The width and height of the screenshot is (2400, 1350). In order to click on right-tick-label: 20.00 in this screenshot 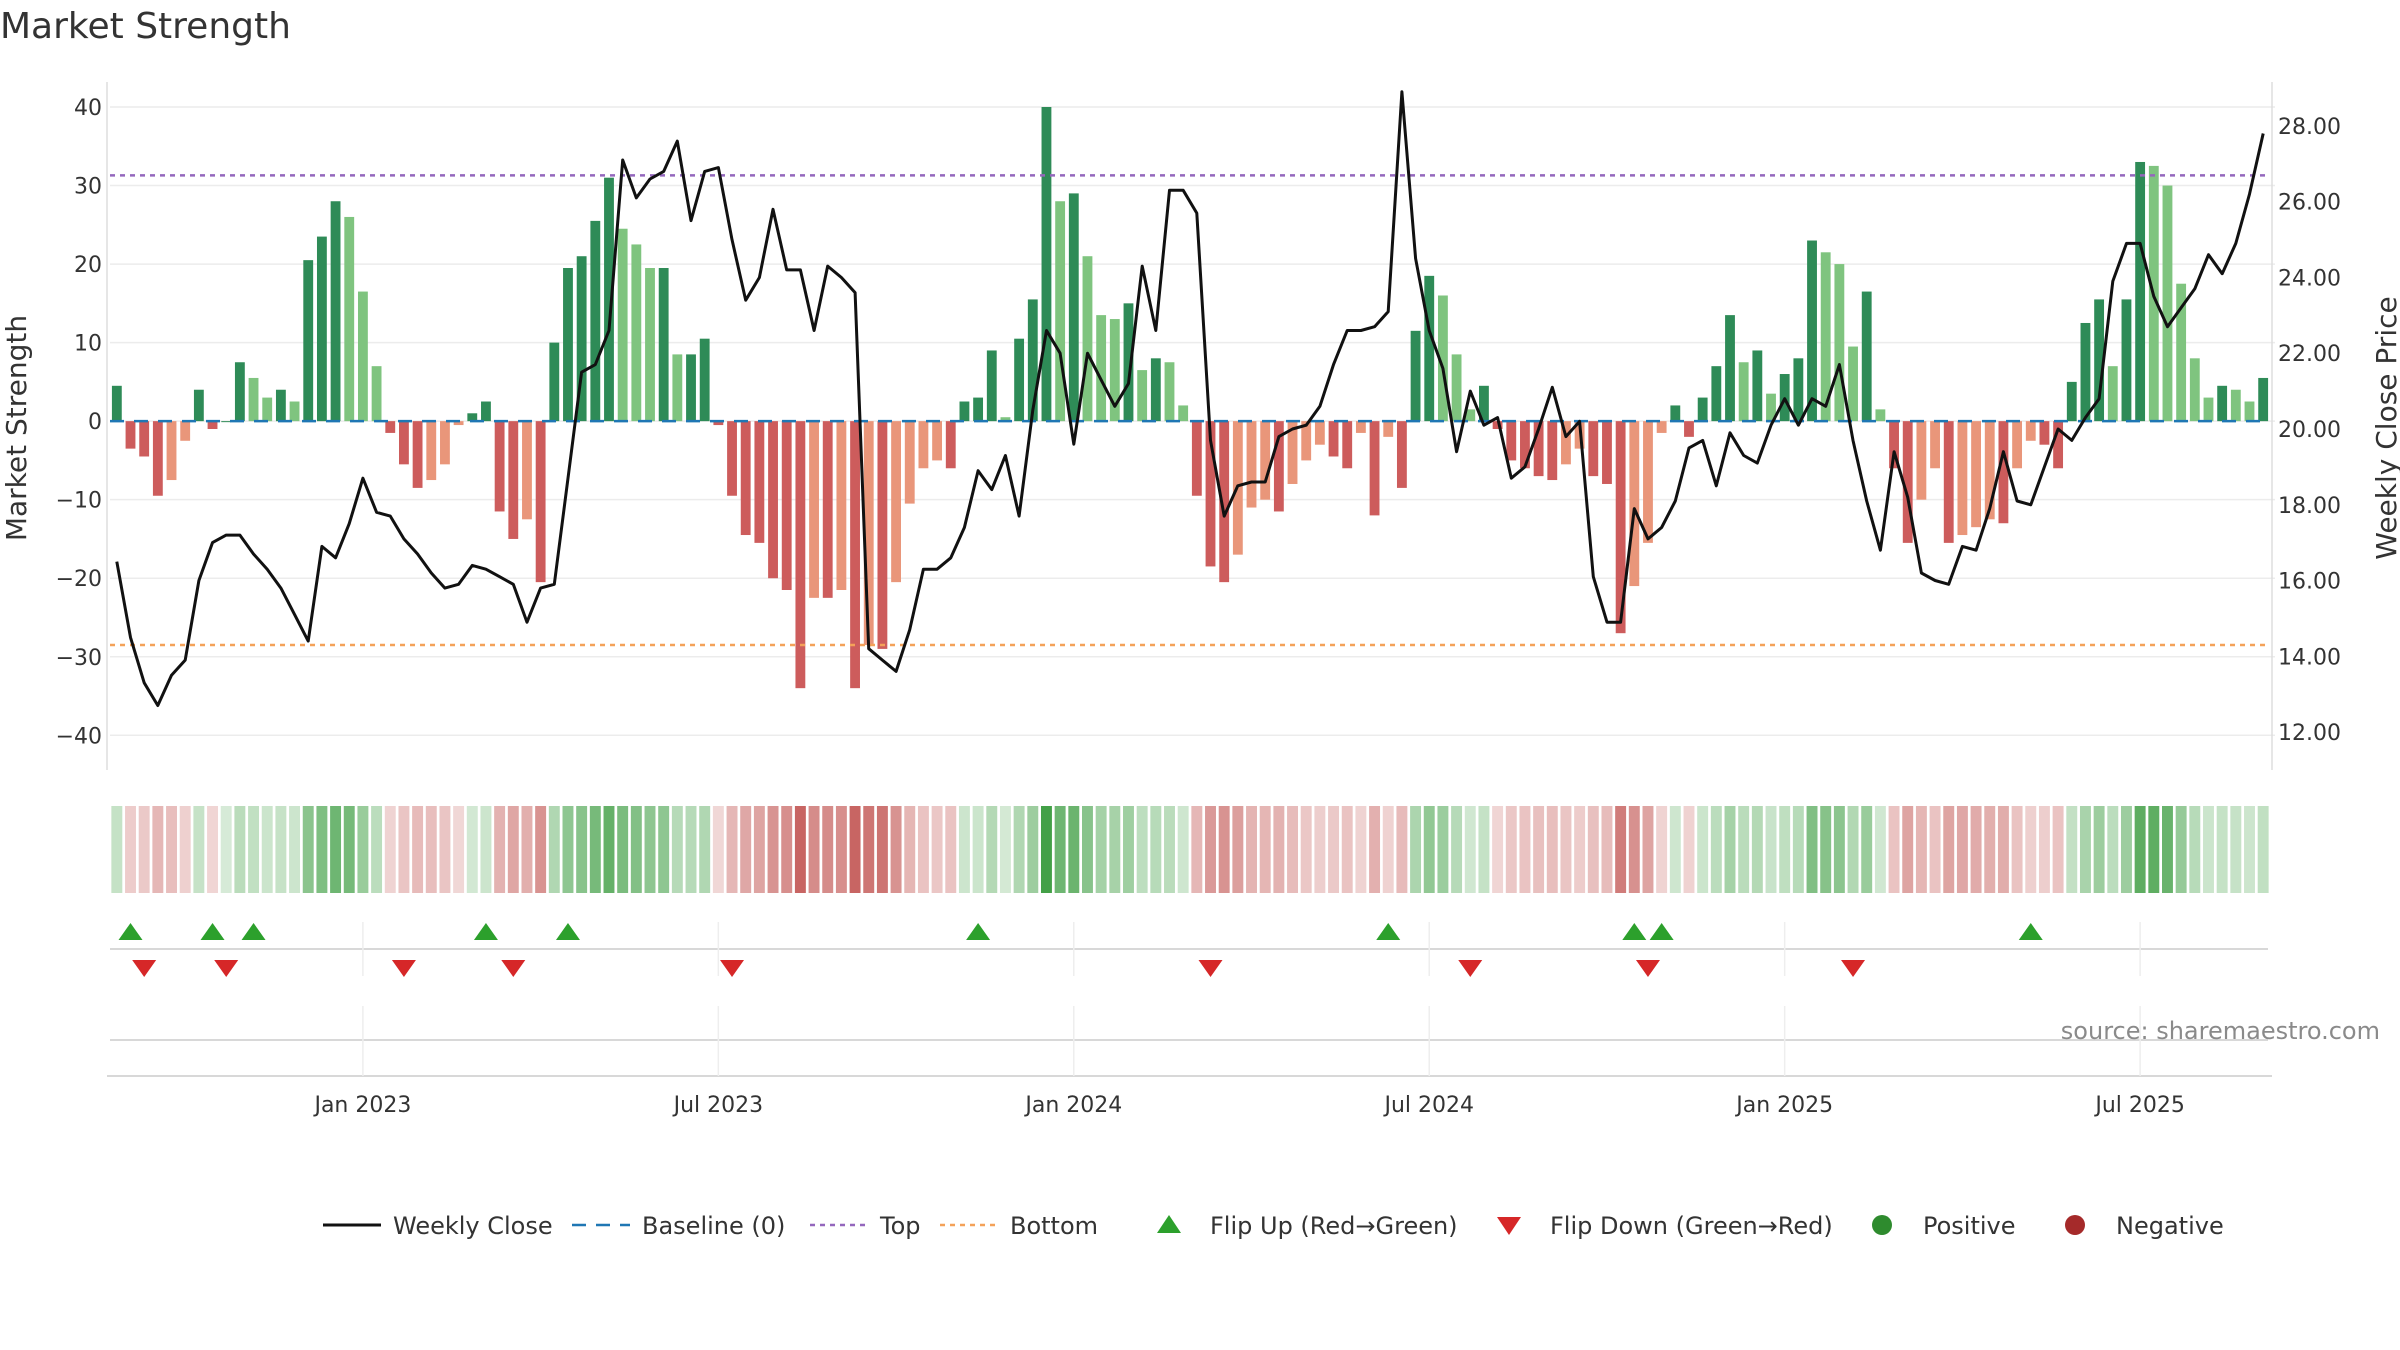, I will do `click(2309, 430)`.